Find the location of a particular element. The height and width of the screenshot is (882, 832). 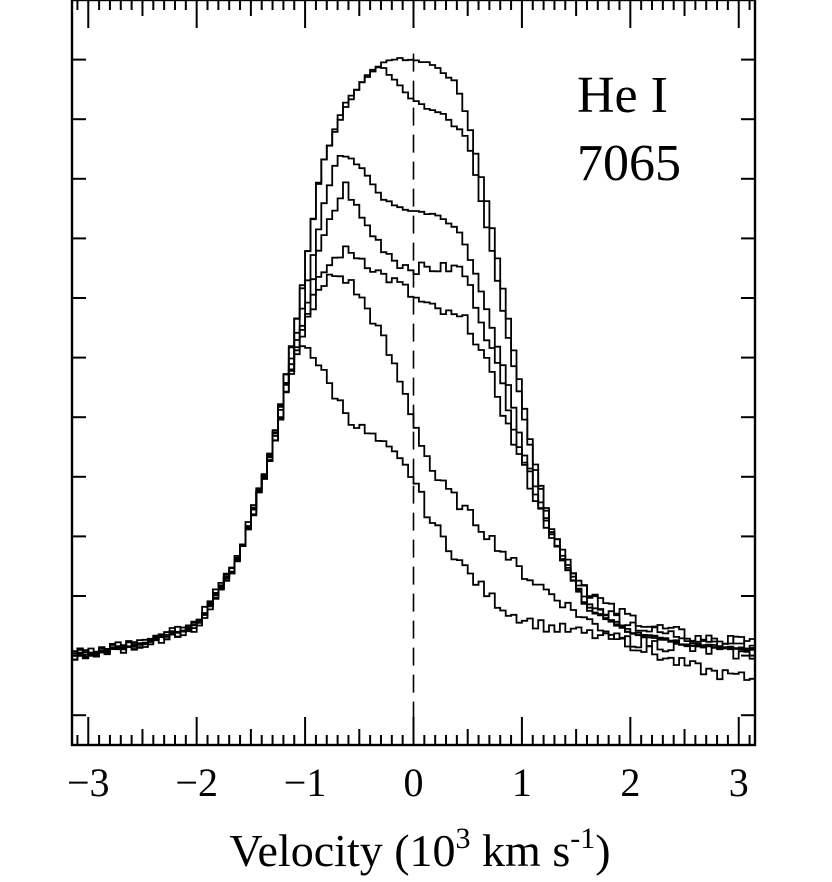

annotation-line-species: He I is located at coordinates (622, 95).